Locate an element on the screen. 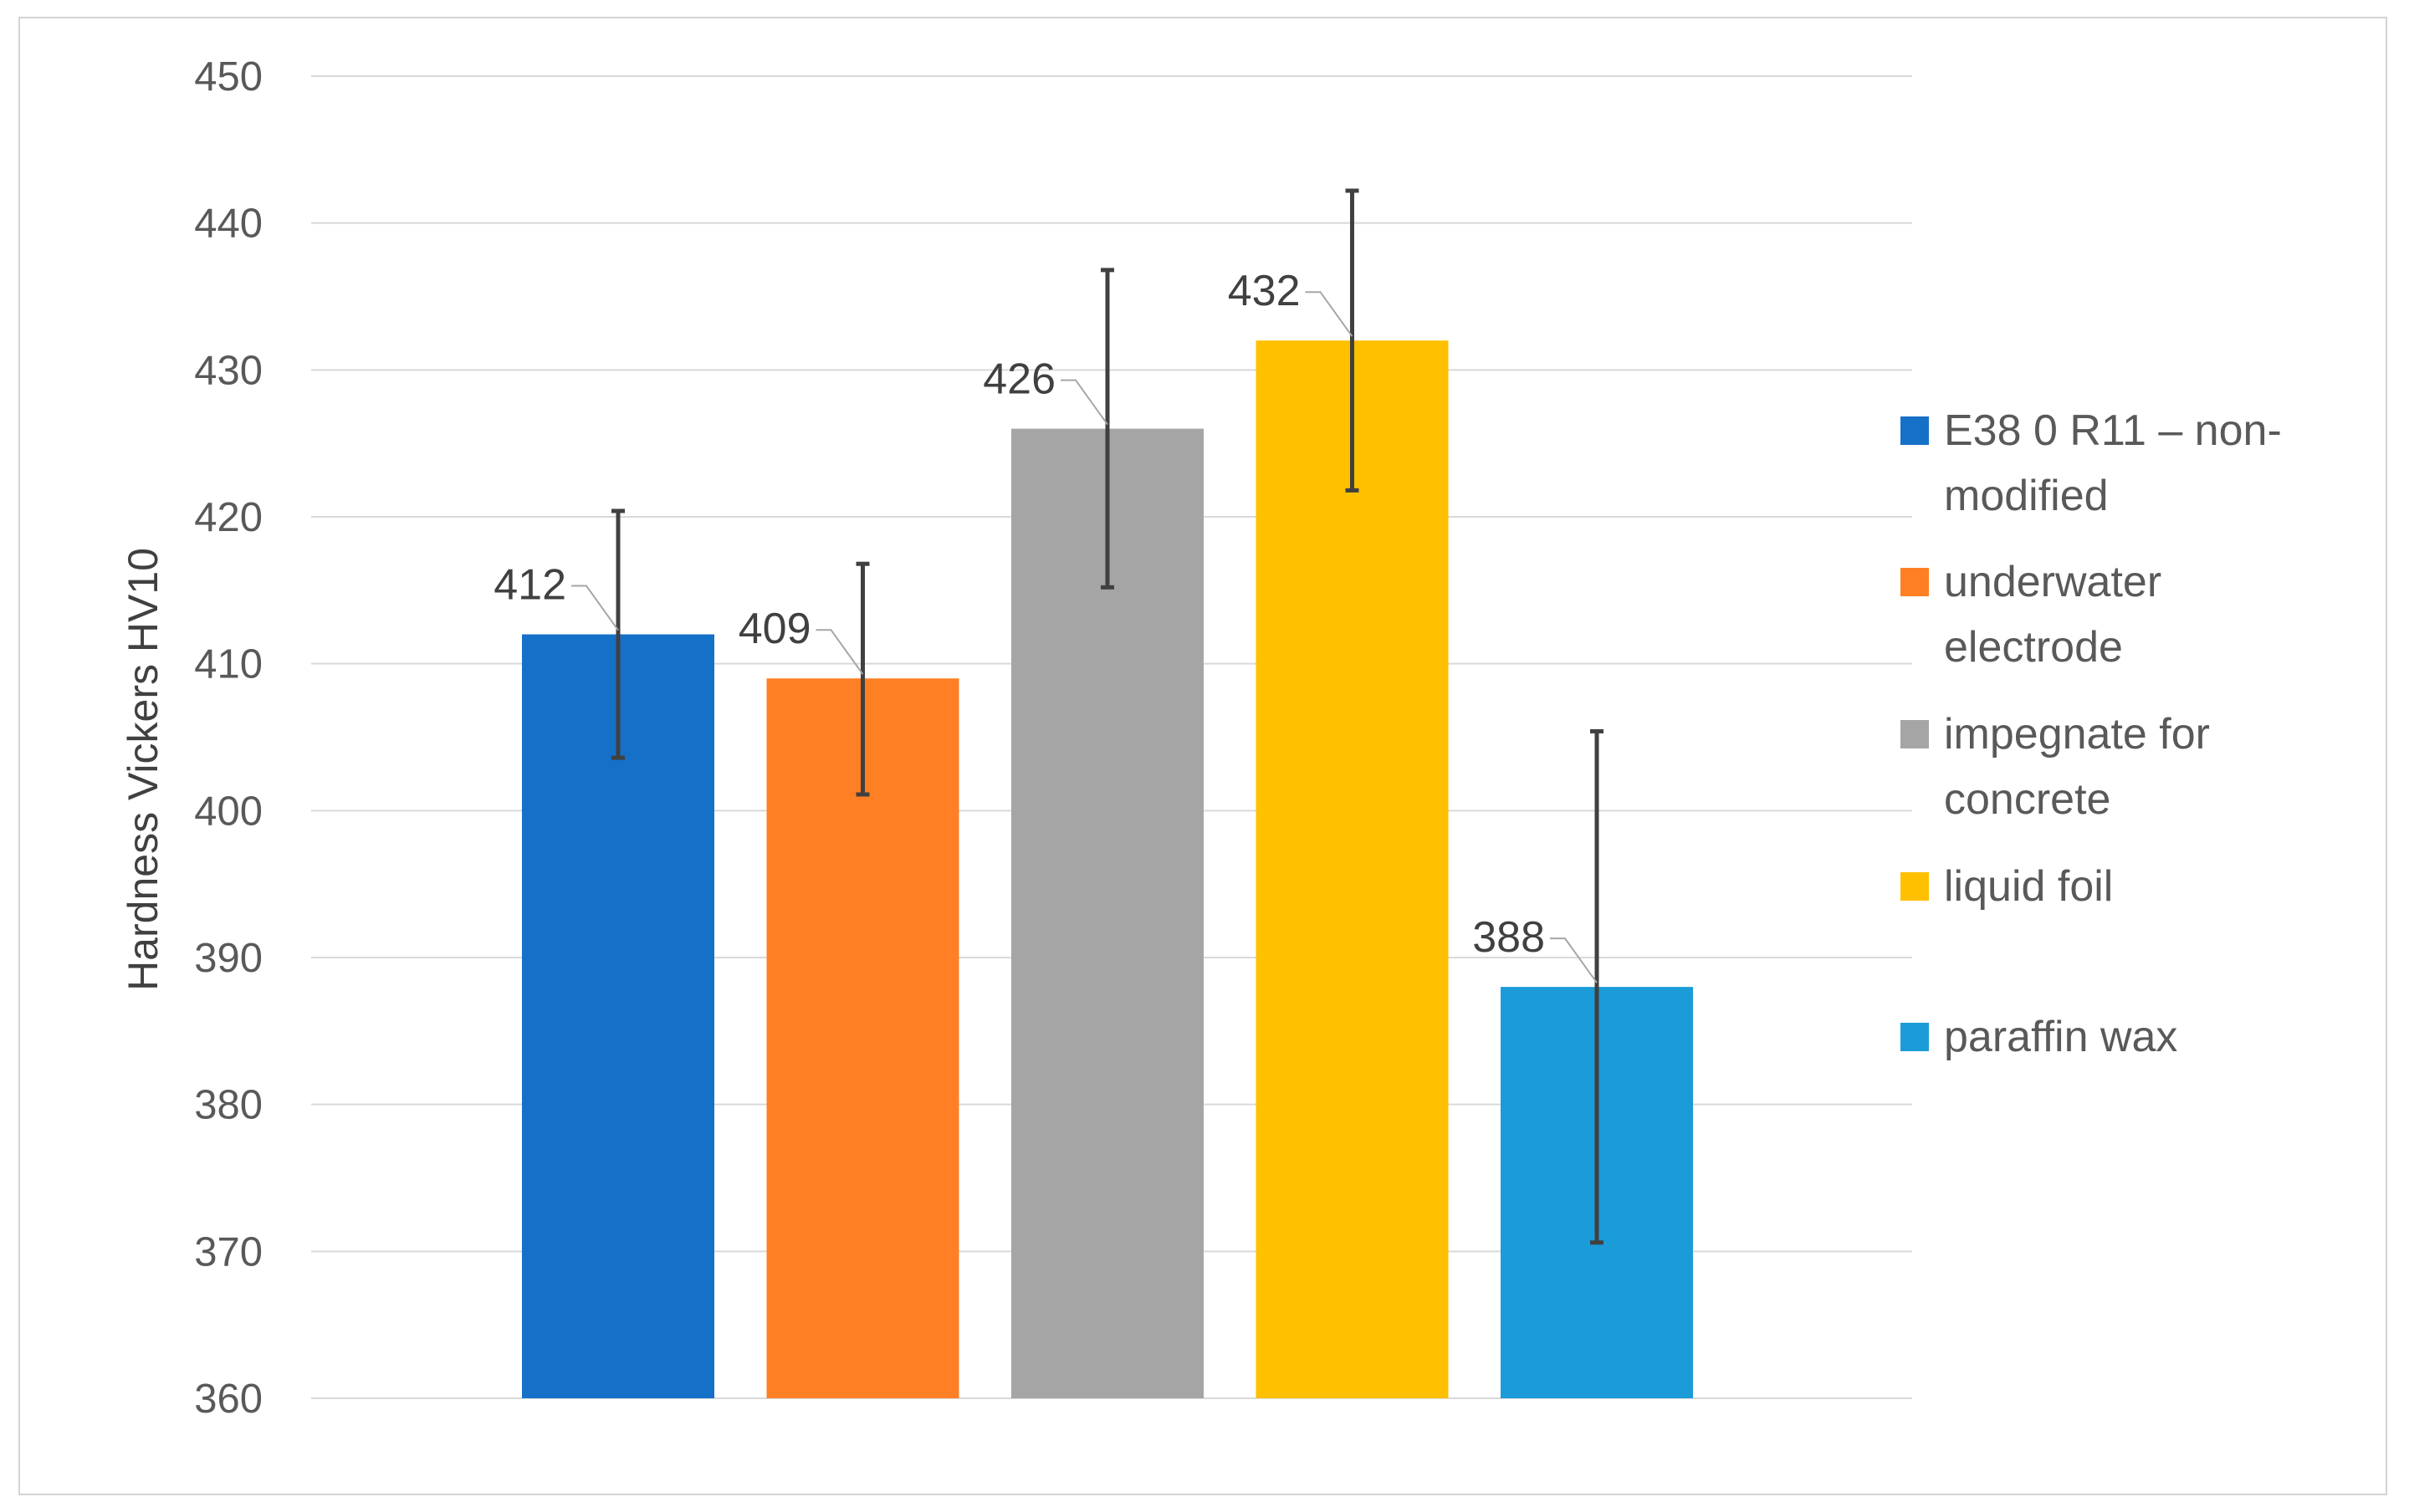 The height and width of the screenshot is (1512, 2409). y-tick-label: 430 is located at coordinates (228, 370).